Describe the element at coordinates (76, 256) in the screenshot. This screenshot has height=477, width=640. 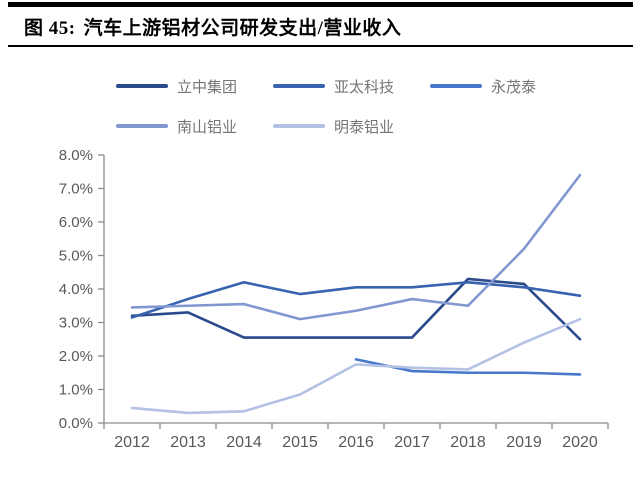
I see `y-tick-label: 5.0%` at that location.